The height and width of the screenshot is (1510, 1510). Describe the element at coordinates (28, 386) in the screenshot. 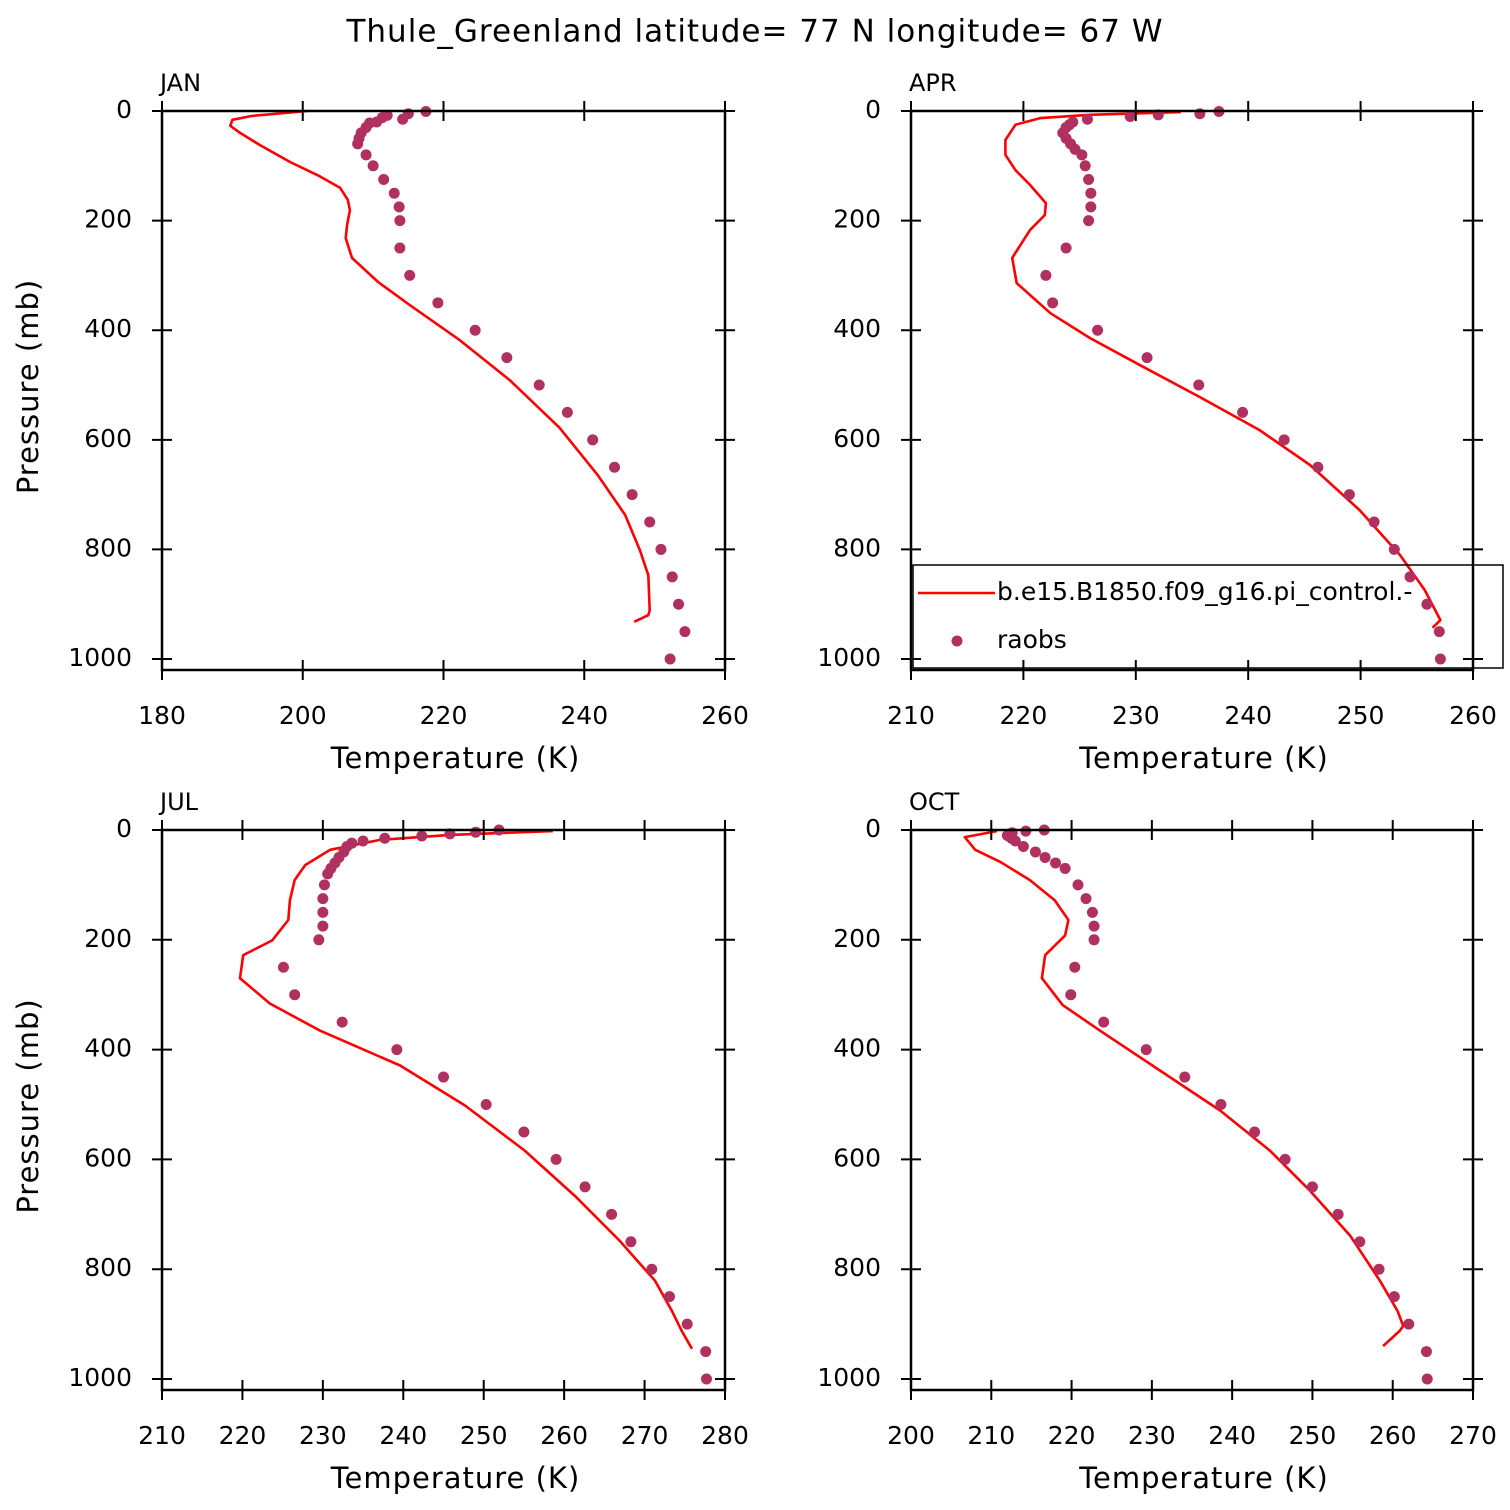

I see `y-axis-label: Pressure (mb)` at that location.